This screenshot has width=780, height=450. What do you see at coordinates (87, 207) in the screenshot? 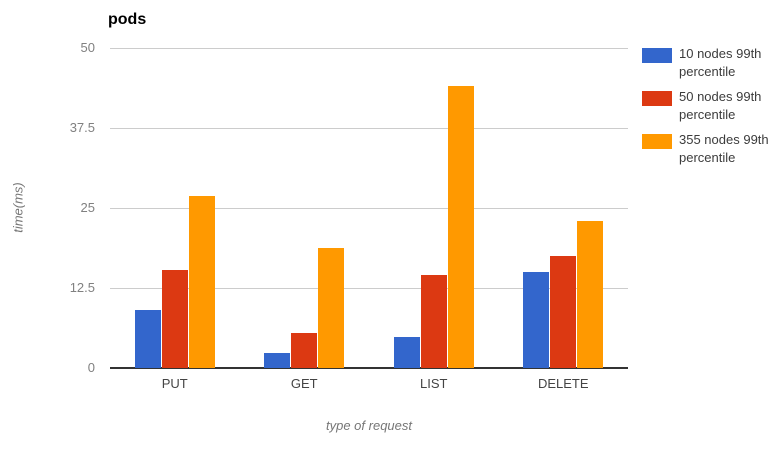
I see `y-tick-label: 25` at bounding box center [87, 207].